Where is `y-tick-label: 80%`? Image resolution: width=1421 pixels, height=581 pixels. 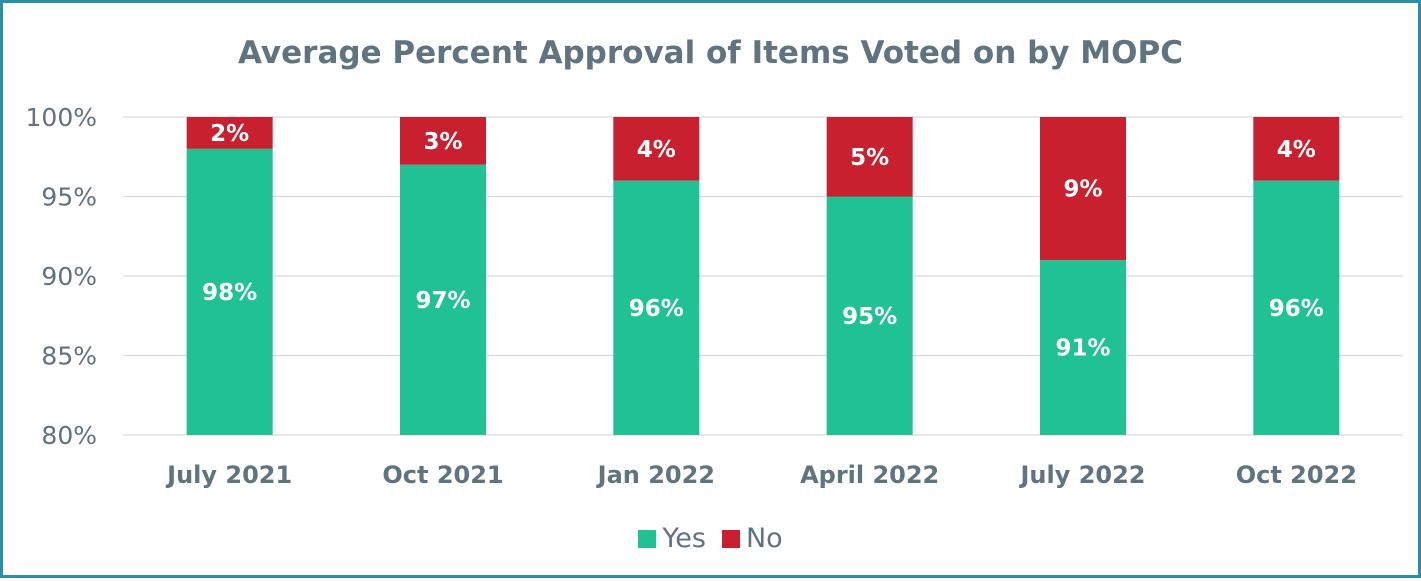
y-tick-label: 80% is located at coordinates (69, 435).